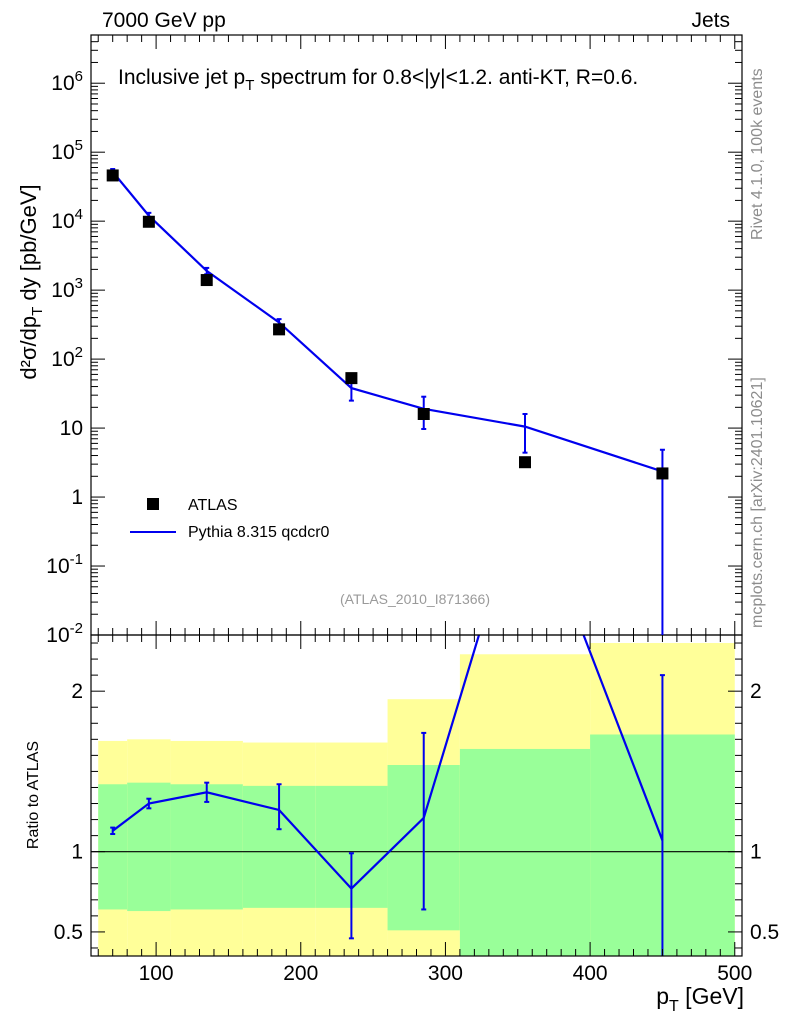 The width and height of the screenshot is (786, 1024). I want to click on y-tick-label: 10², so click(67, 357).